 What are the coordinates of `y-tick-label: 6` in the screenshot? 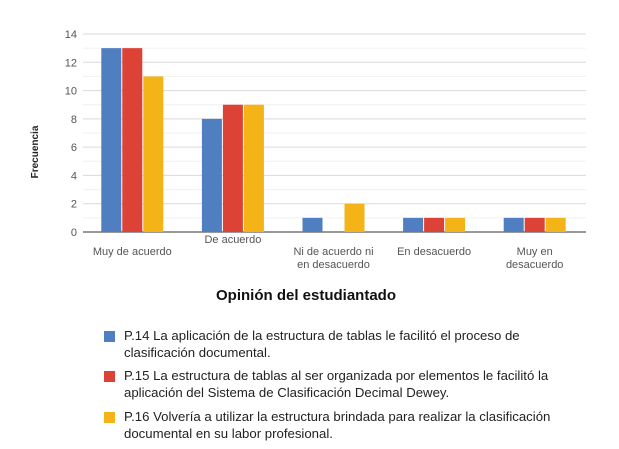 It's located at (74, 148).